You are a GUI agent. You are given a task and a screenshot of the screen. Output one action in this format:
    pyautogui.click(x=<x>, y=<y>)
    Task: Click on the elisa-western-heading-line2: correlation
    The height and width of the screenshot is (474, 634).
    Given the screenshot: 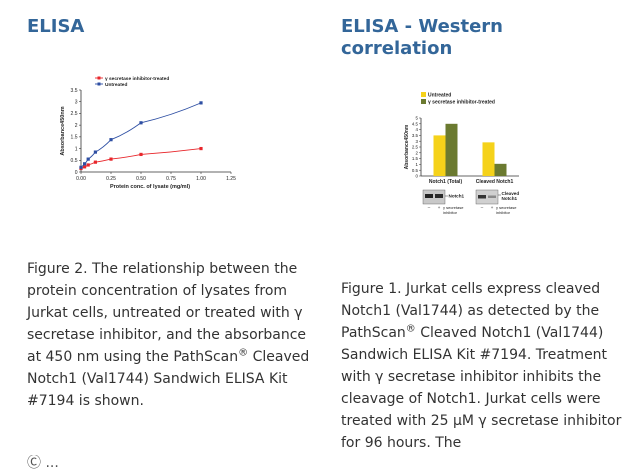 What is the action you would take?
    pyautogui.click(x=397, y=48)
    